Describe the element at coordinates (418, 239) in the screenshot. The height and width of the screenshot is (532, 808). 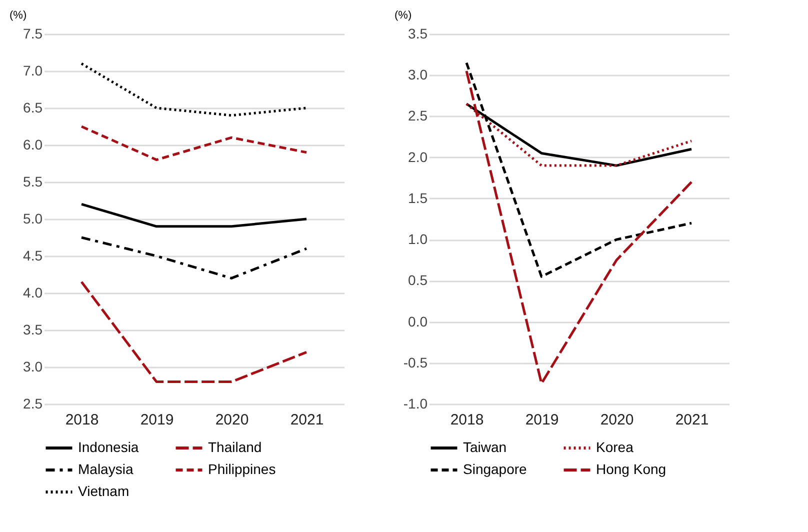
I see `y-tick-label: 1.0` at that location.